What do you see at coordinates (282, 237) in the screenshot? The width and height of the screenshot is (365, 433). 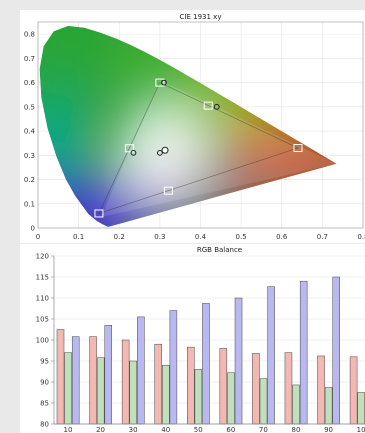 I see `cie-x-tick-label: 0.6` at bounding box center [282, 237].